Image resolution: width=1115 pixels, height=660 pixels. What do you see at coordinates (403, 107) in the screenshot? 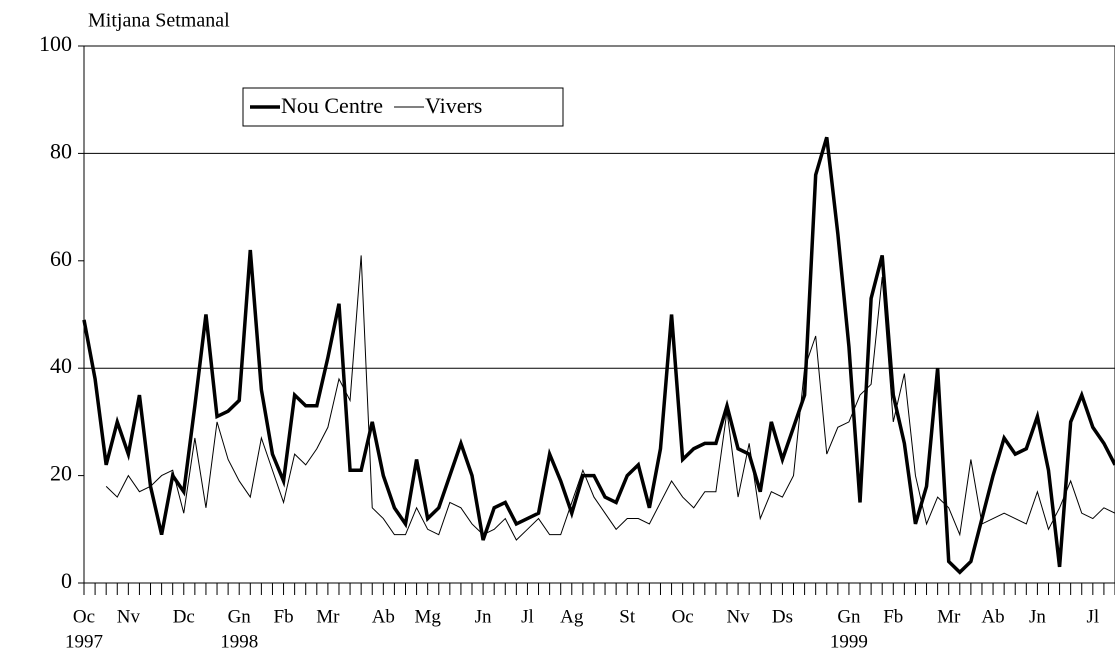
I see `legend: Nou Centre Vivers` at bounding box center [403, 107].